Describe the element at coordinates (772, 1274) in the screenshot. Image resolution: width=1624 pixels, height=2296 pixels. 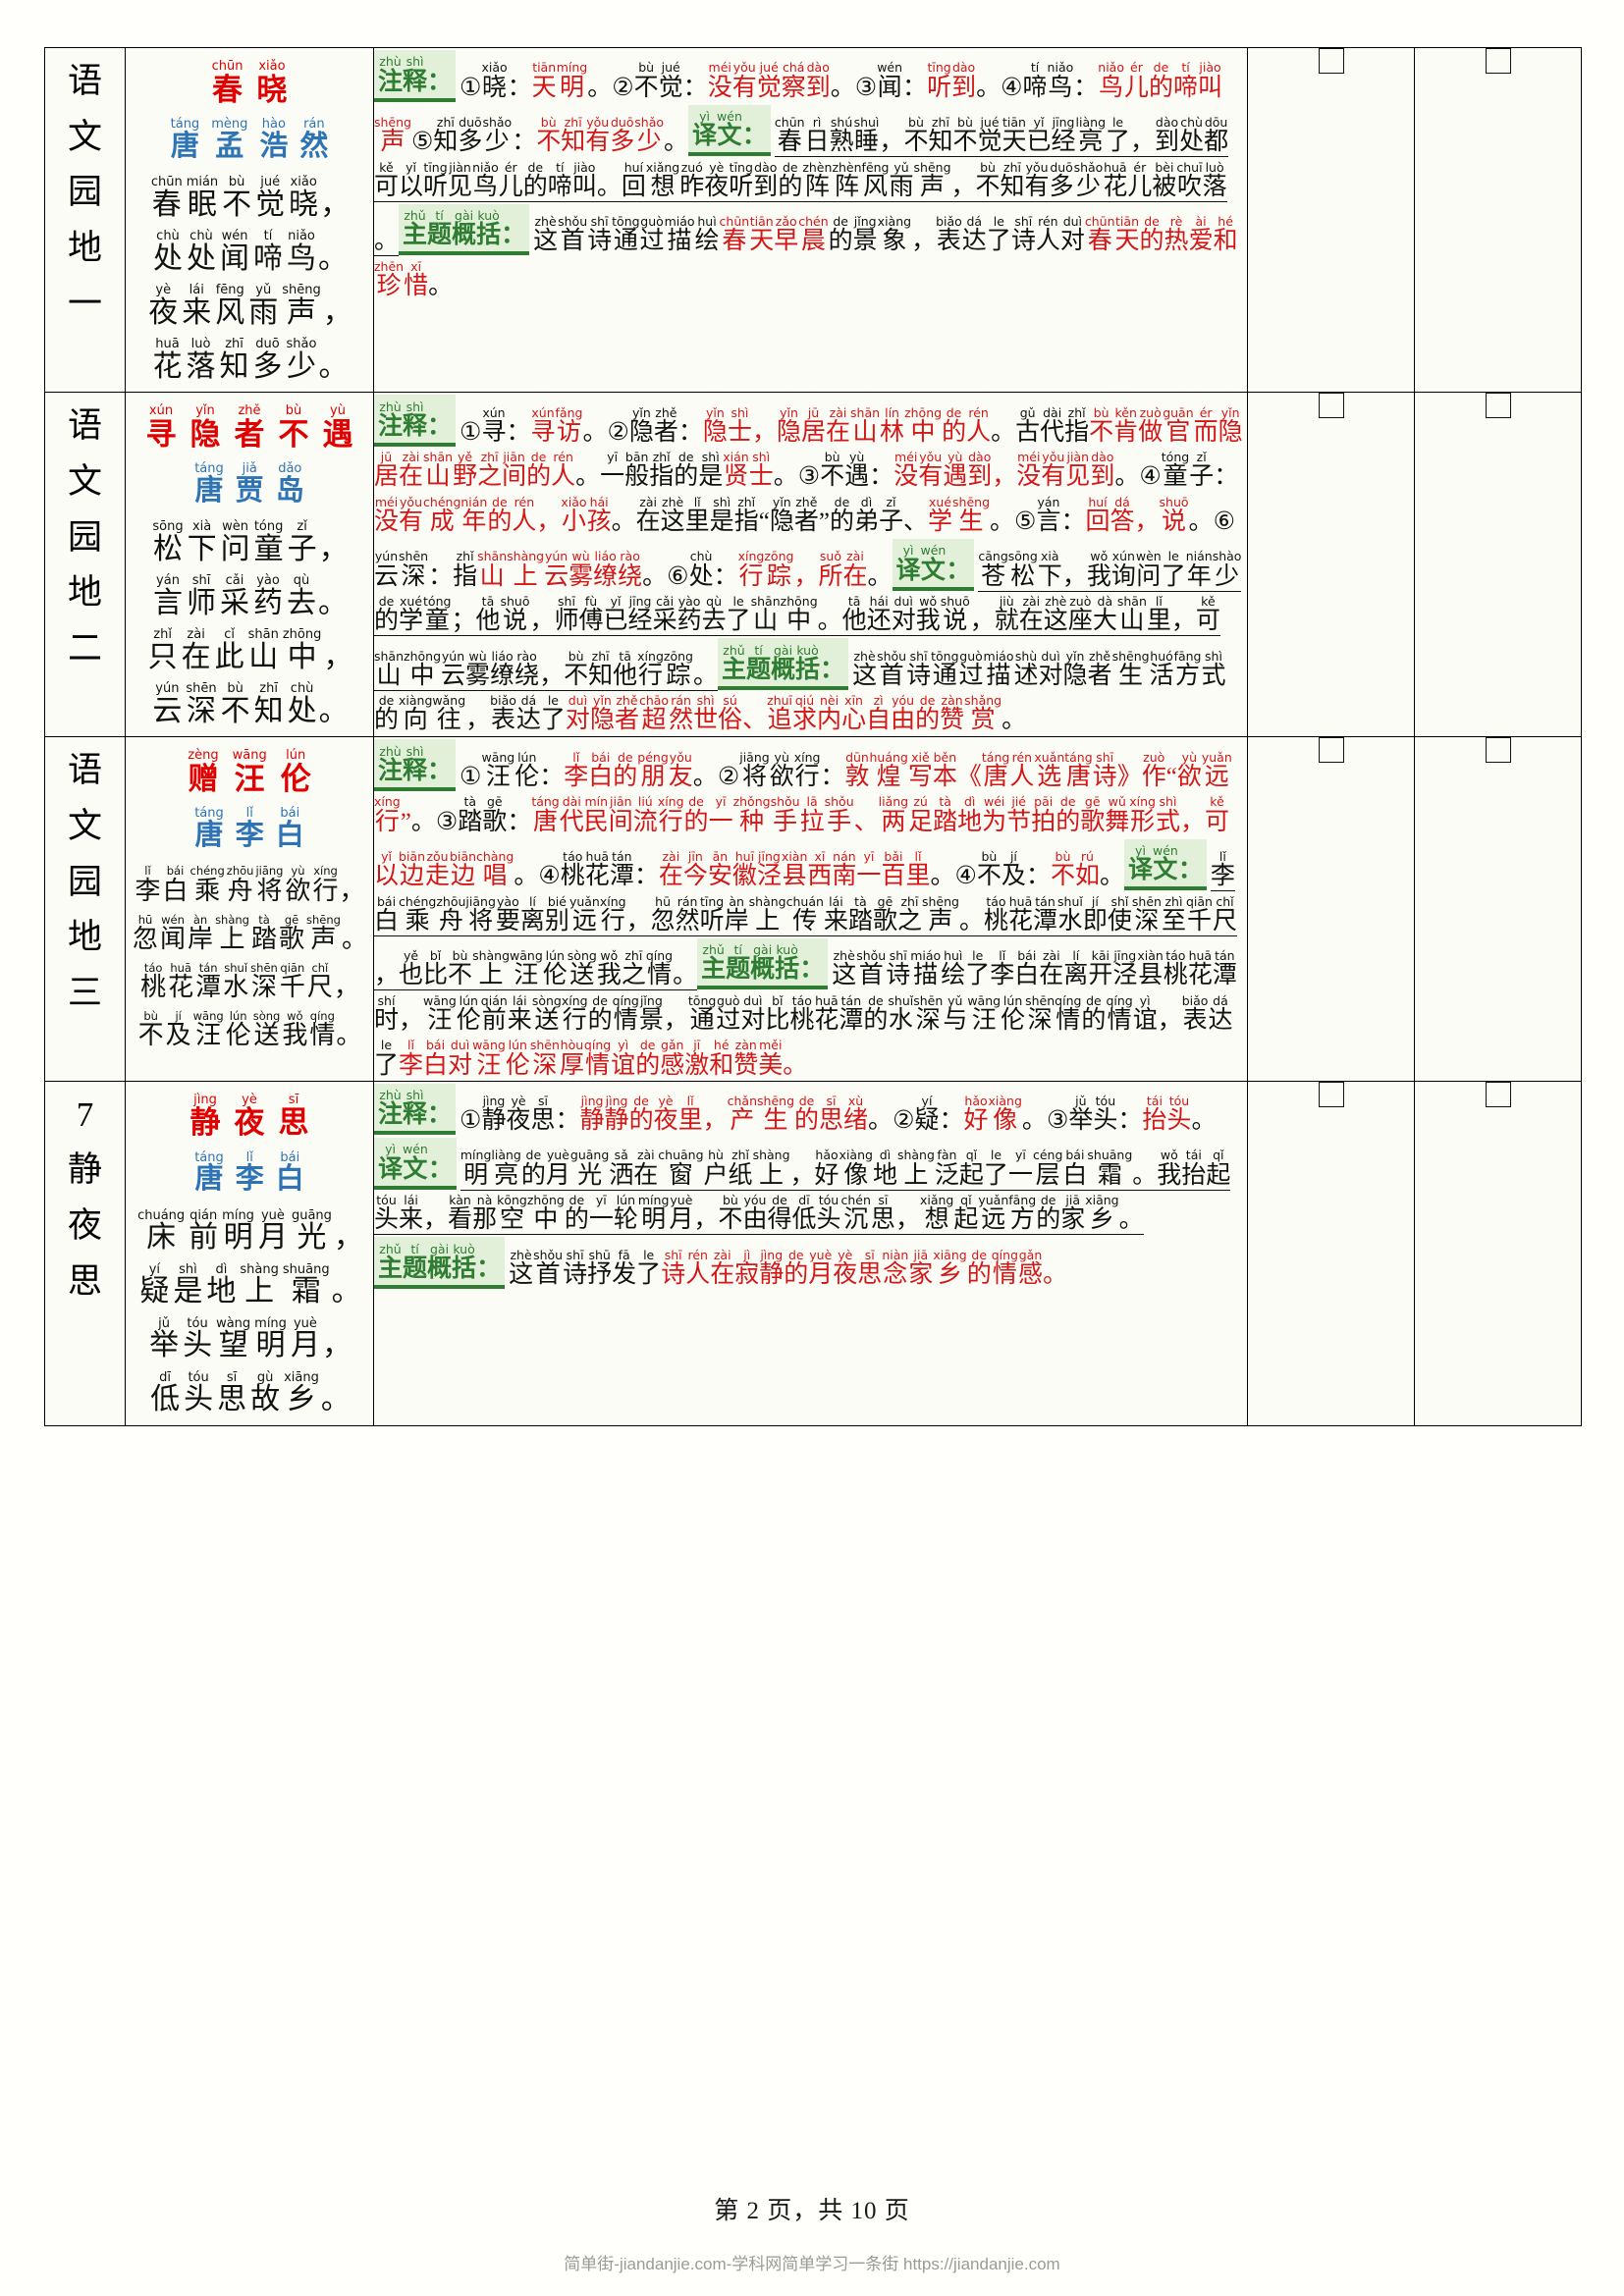
I see `hanzi: 静` at that location.